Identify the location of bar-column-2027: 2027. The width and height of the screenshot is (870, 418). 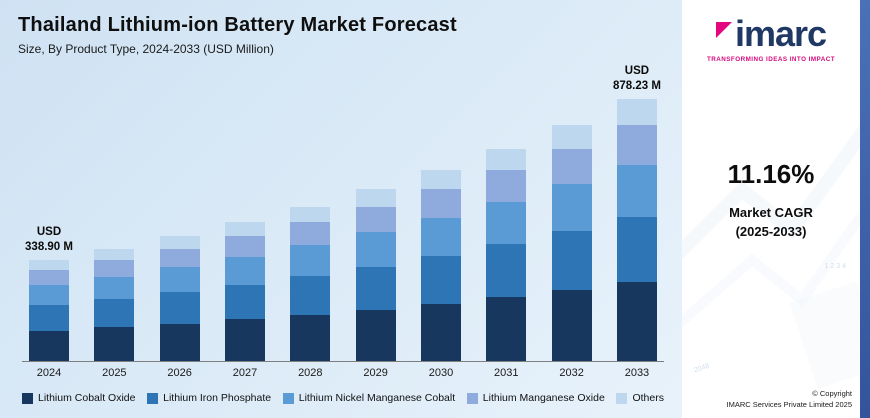
(245, 239).